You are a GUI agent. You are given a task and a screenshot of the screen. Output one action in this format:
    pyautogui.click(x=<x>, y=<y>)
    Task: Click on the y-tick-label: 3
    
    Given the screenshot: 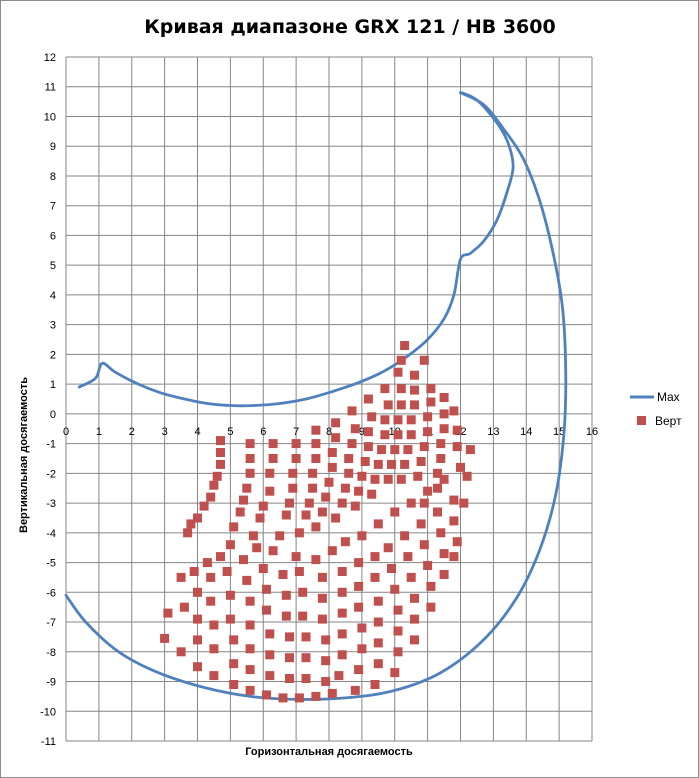 What is the action you would take?
    pyautogui.click(x=53, y=326)
    